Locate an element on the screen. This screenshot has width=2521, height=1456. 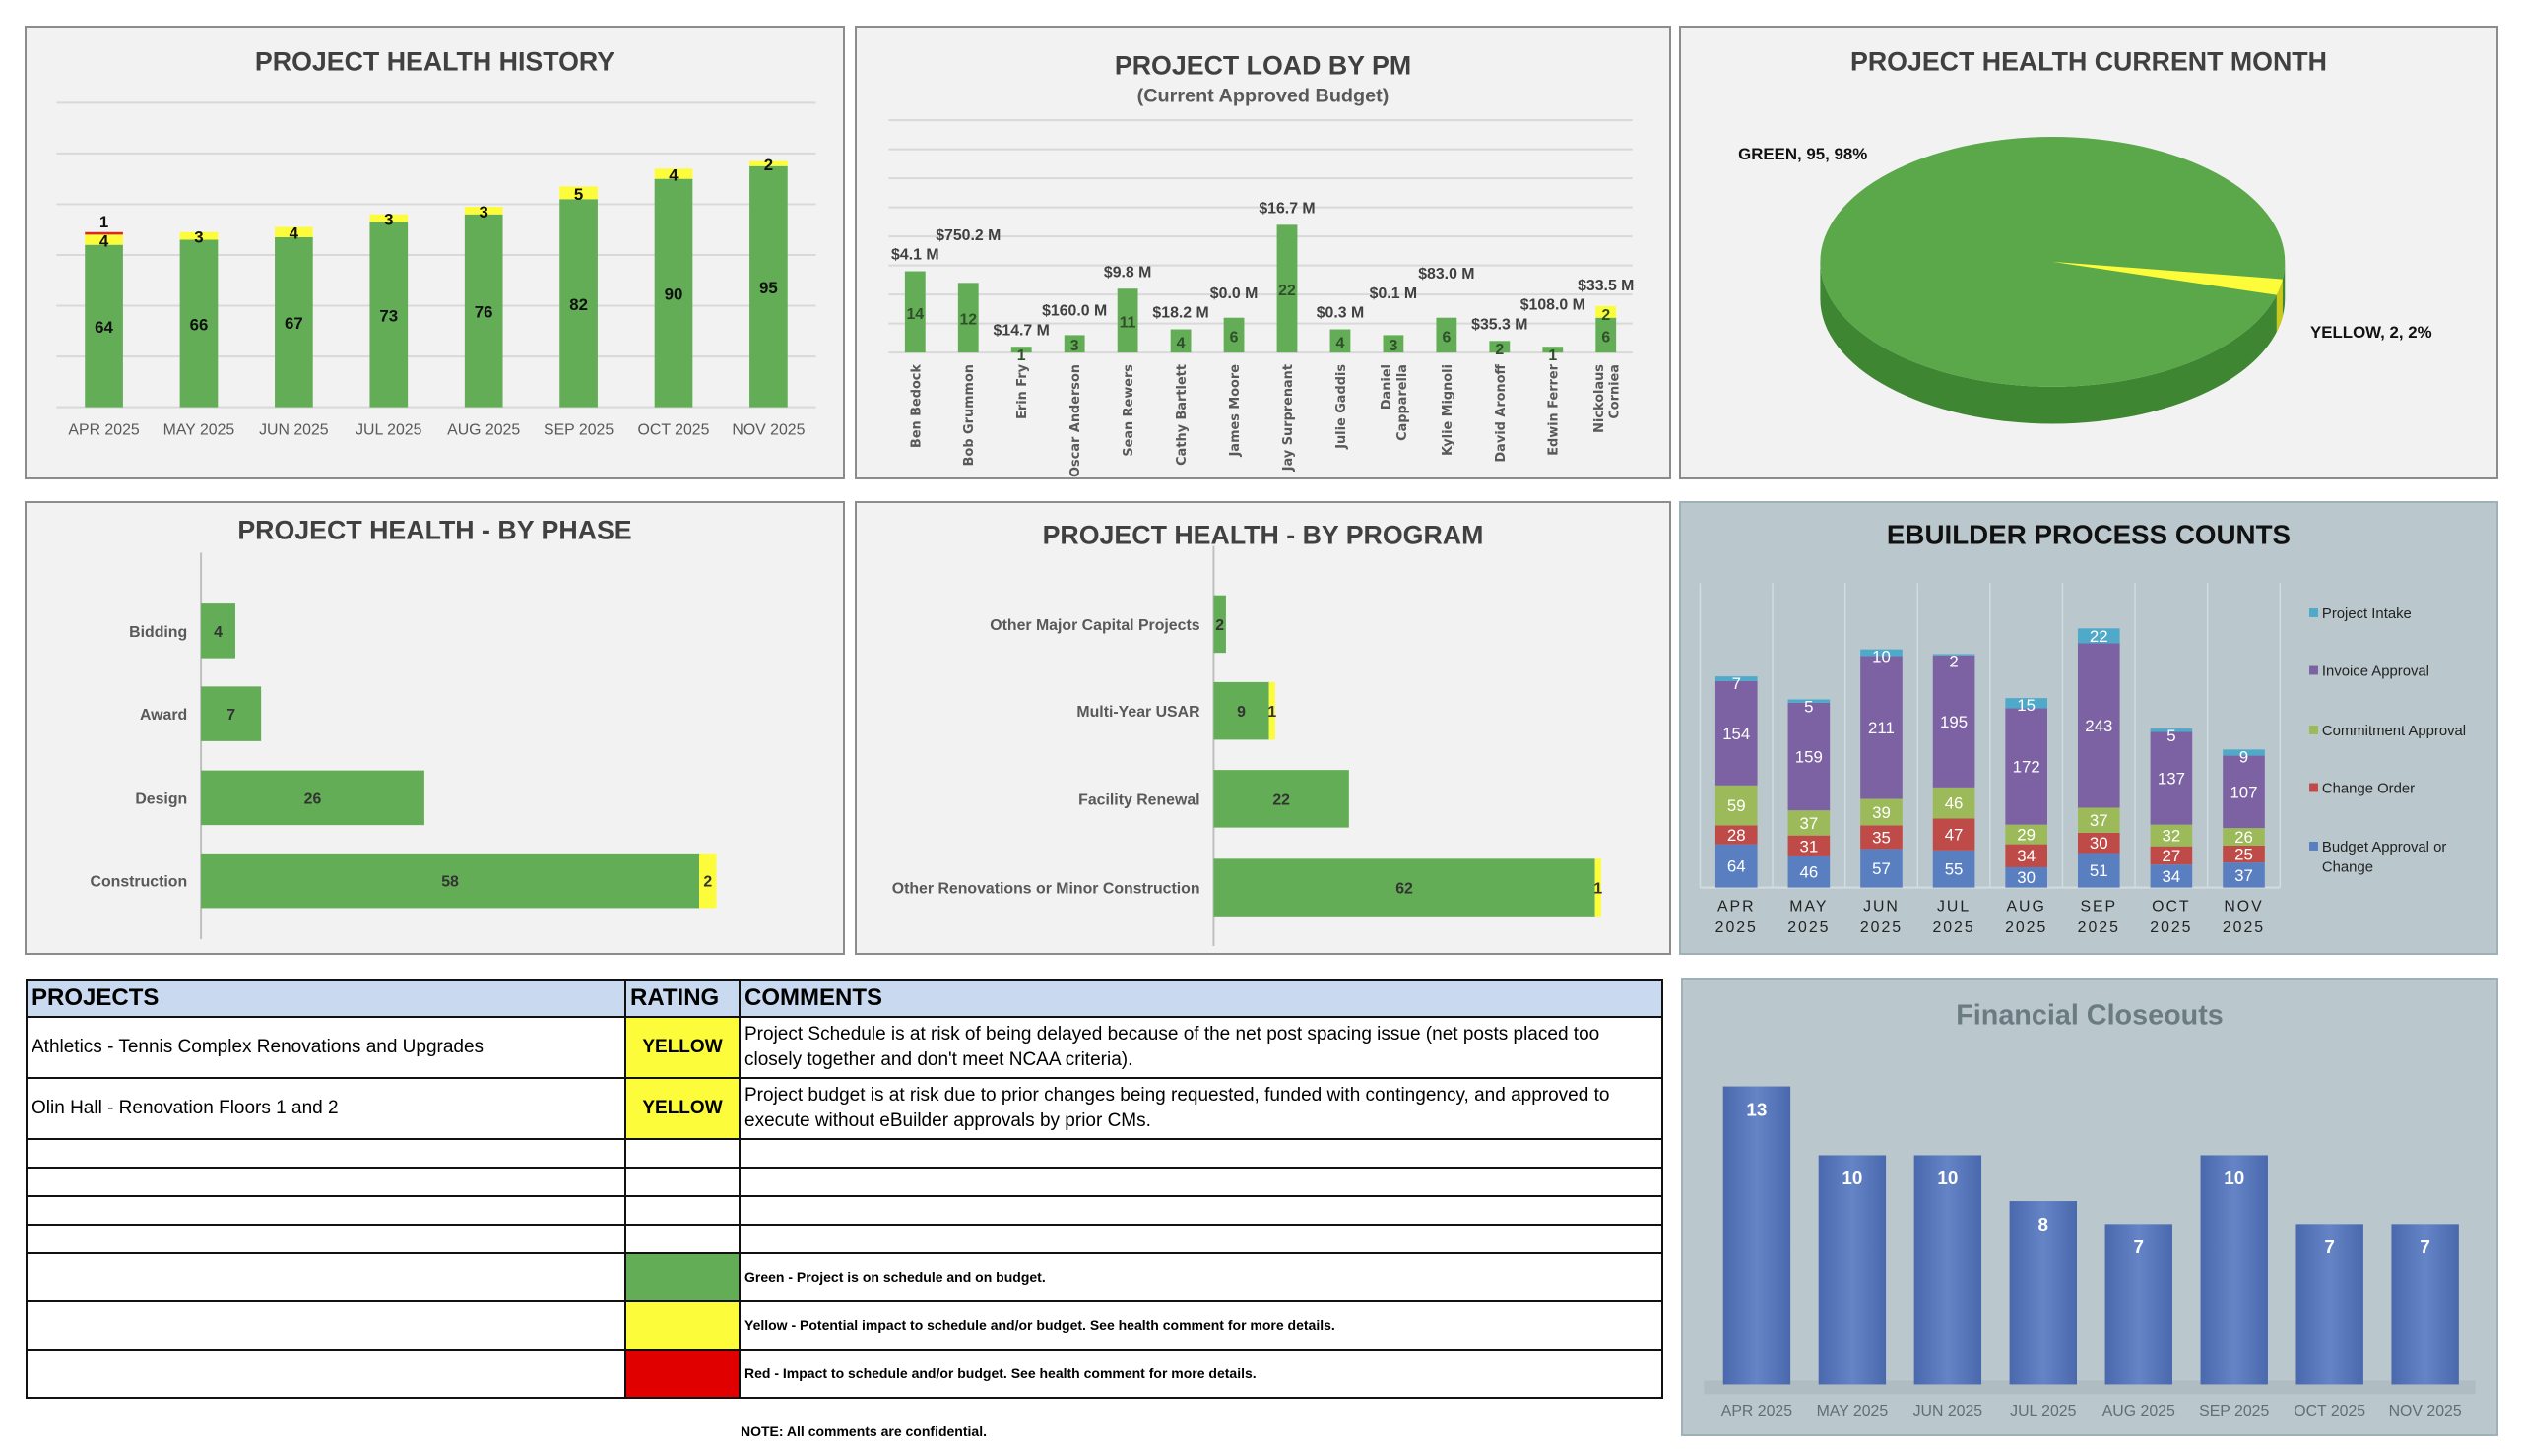
data-label: 28 is located at coordinates (1736, 835).